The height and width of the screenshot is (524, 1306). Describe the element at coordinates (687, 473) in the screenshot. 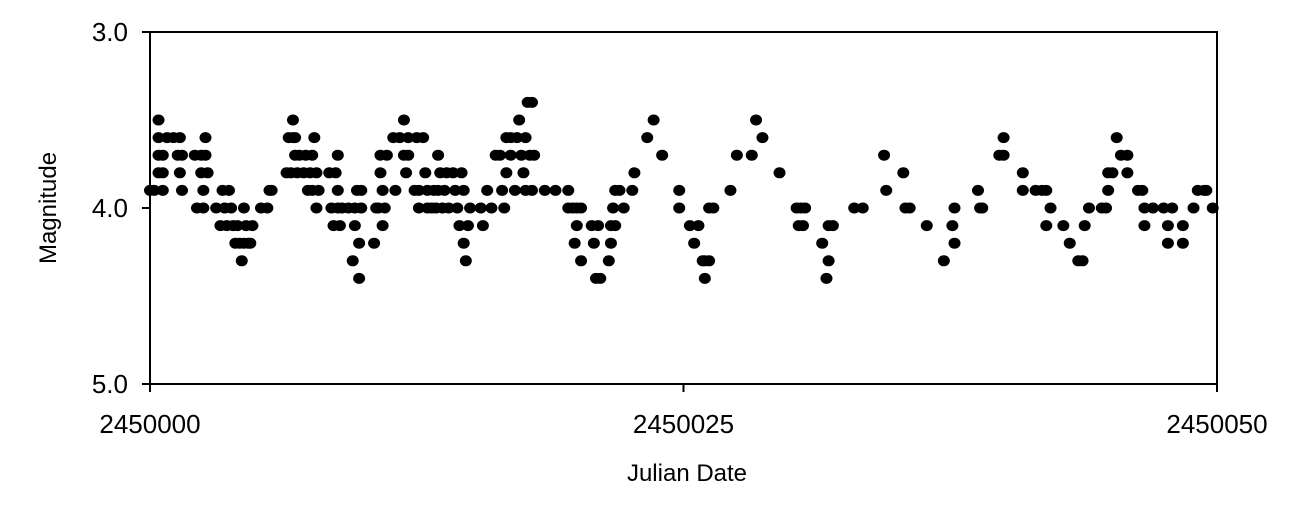

I see `x-axis-title: Julian Date` at that location.